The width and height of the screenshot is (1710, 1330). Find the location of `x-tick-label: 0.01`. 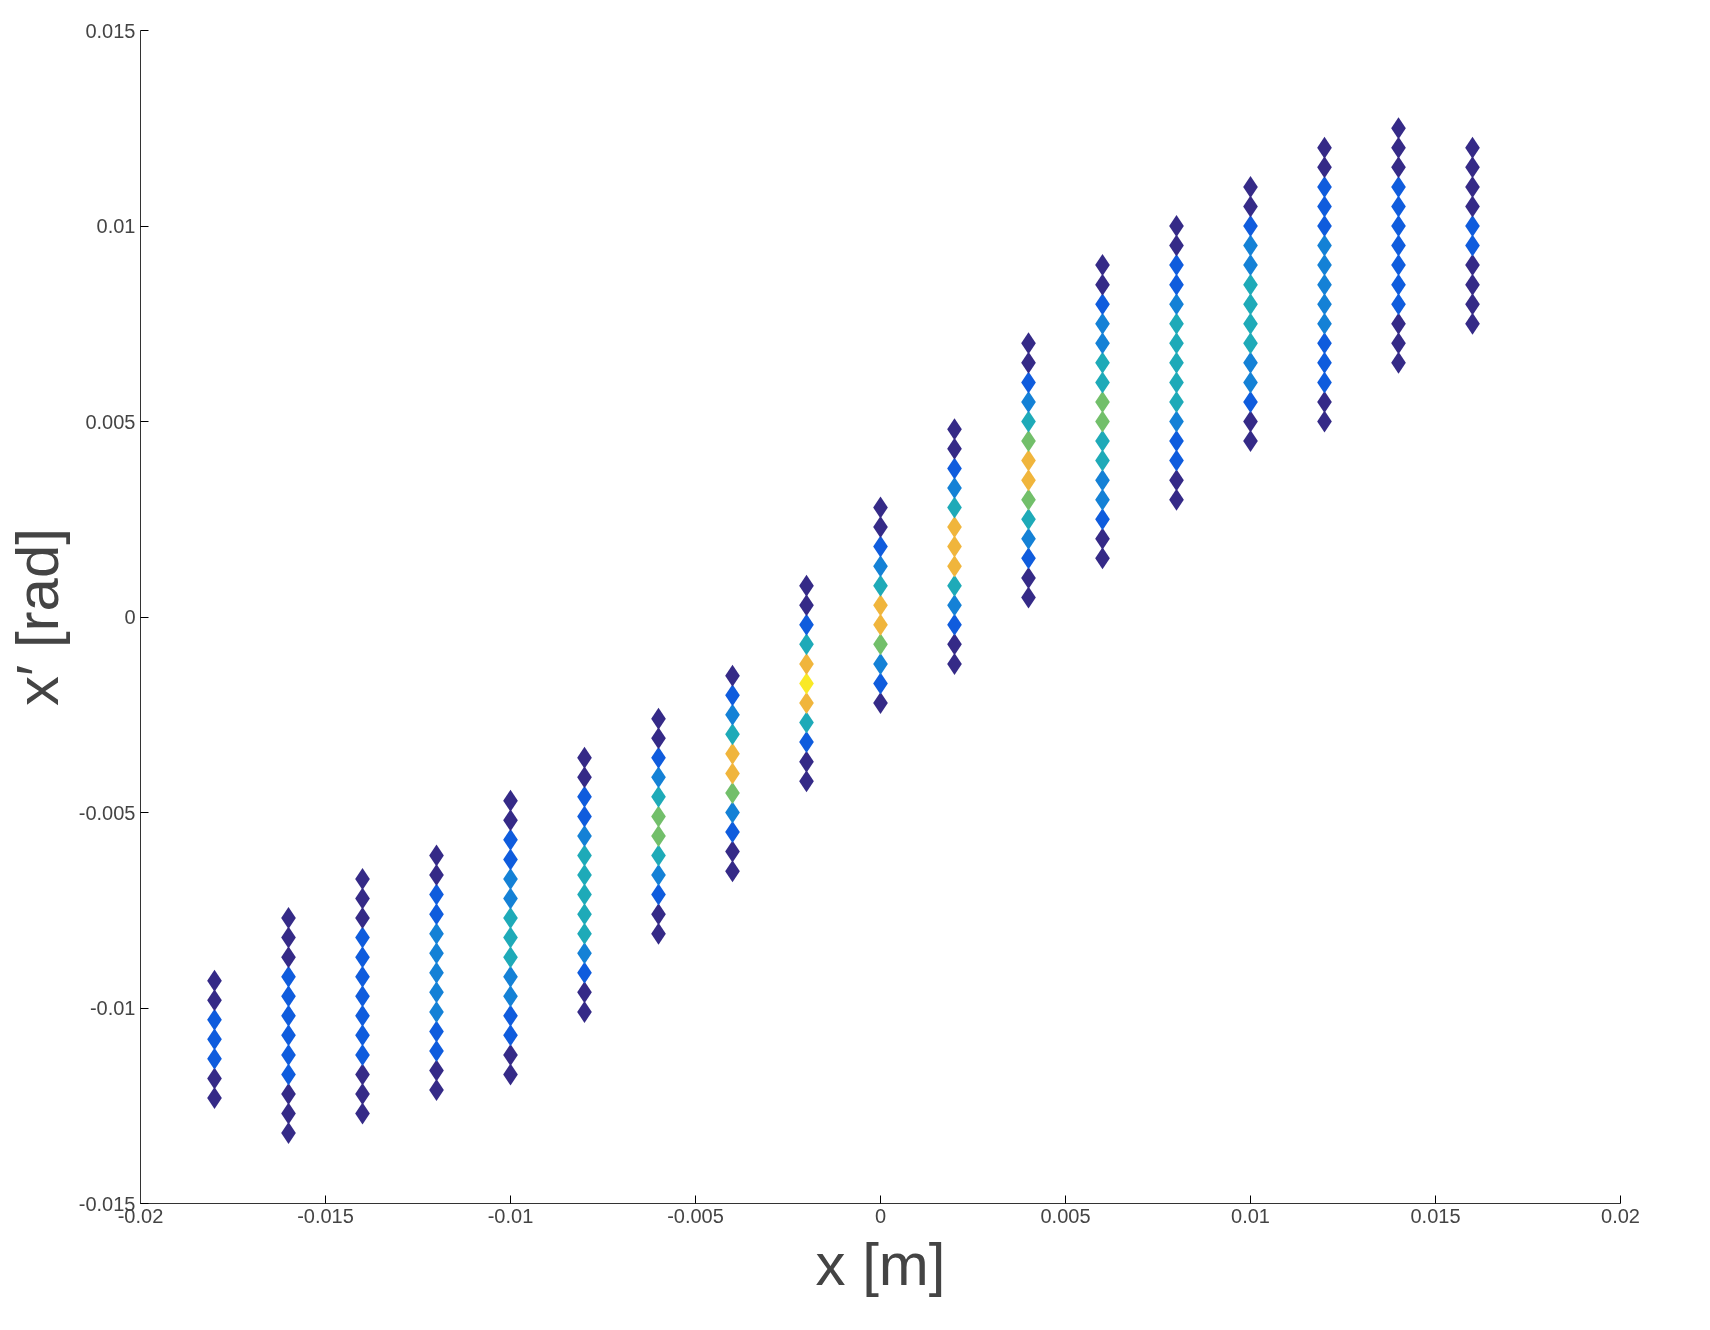

x-tick-label: 0.01 is located at coordinates (1250, 1215).